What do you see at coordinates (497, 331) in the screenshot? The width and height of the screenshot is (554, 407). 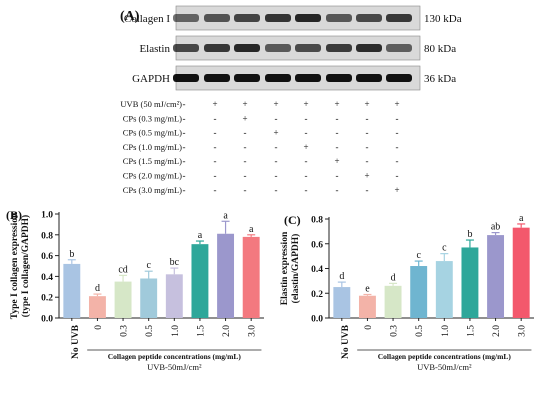 I see `x-tick-label: 2.0` at bounding box center [497, 331].